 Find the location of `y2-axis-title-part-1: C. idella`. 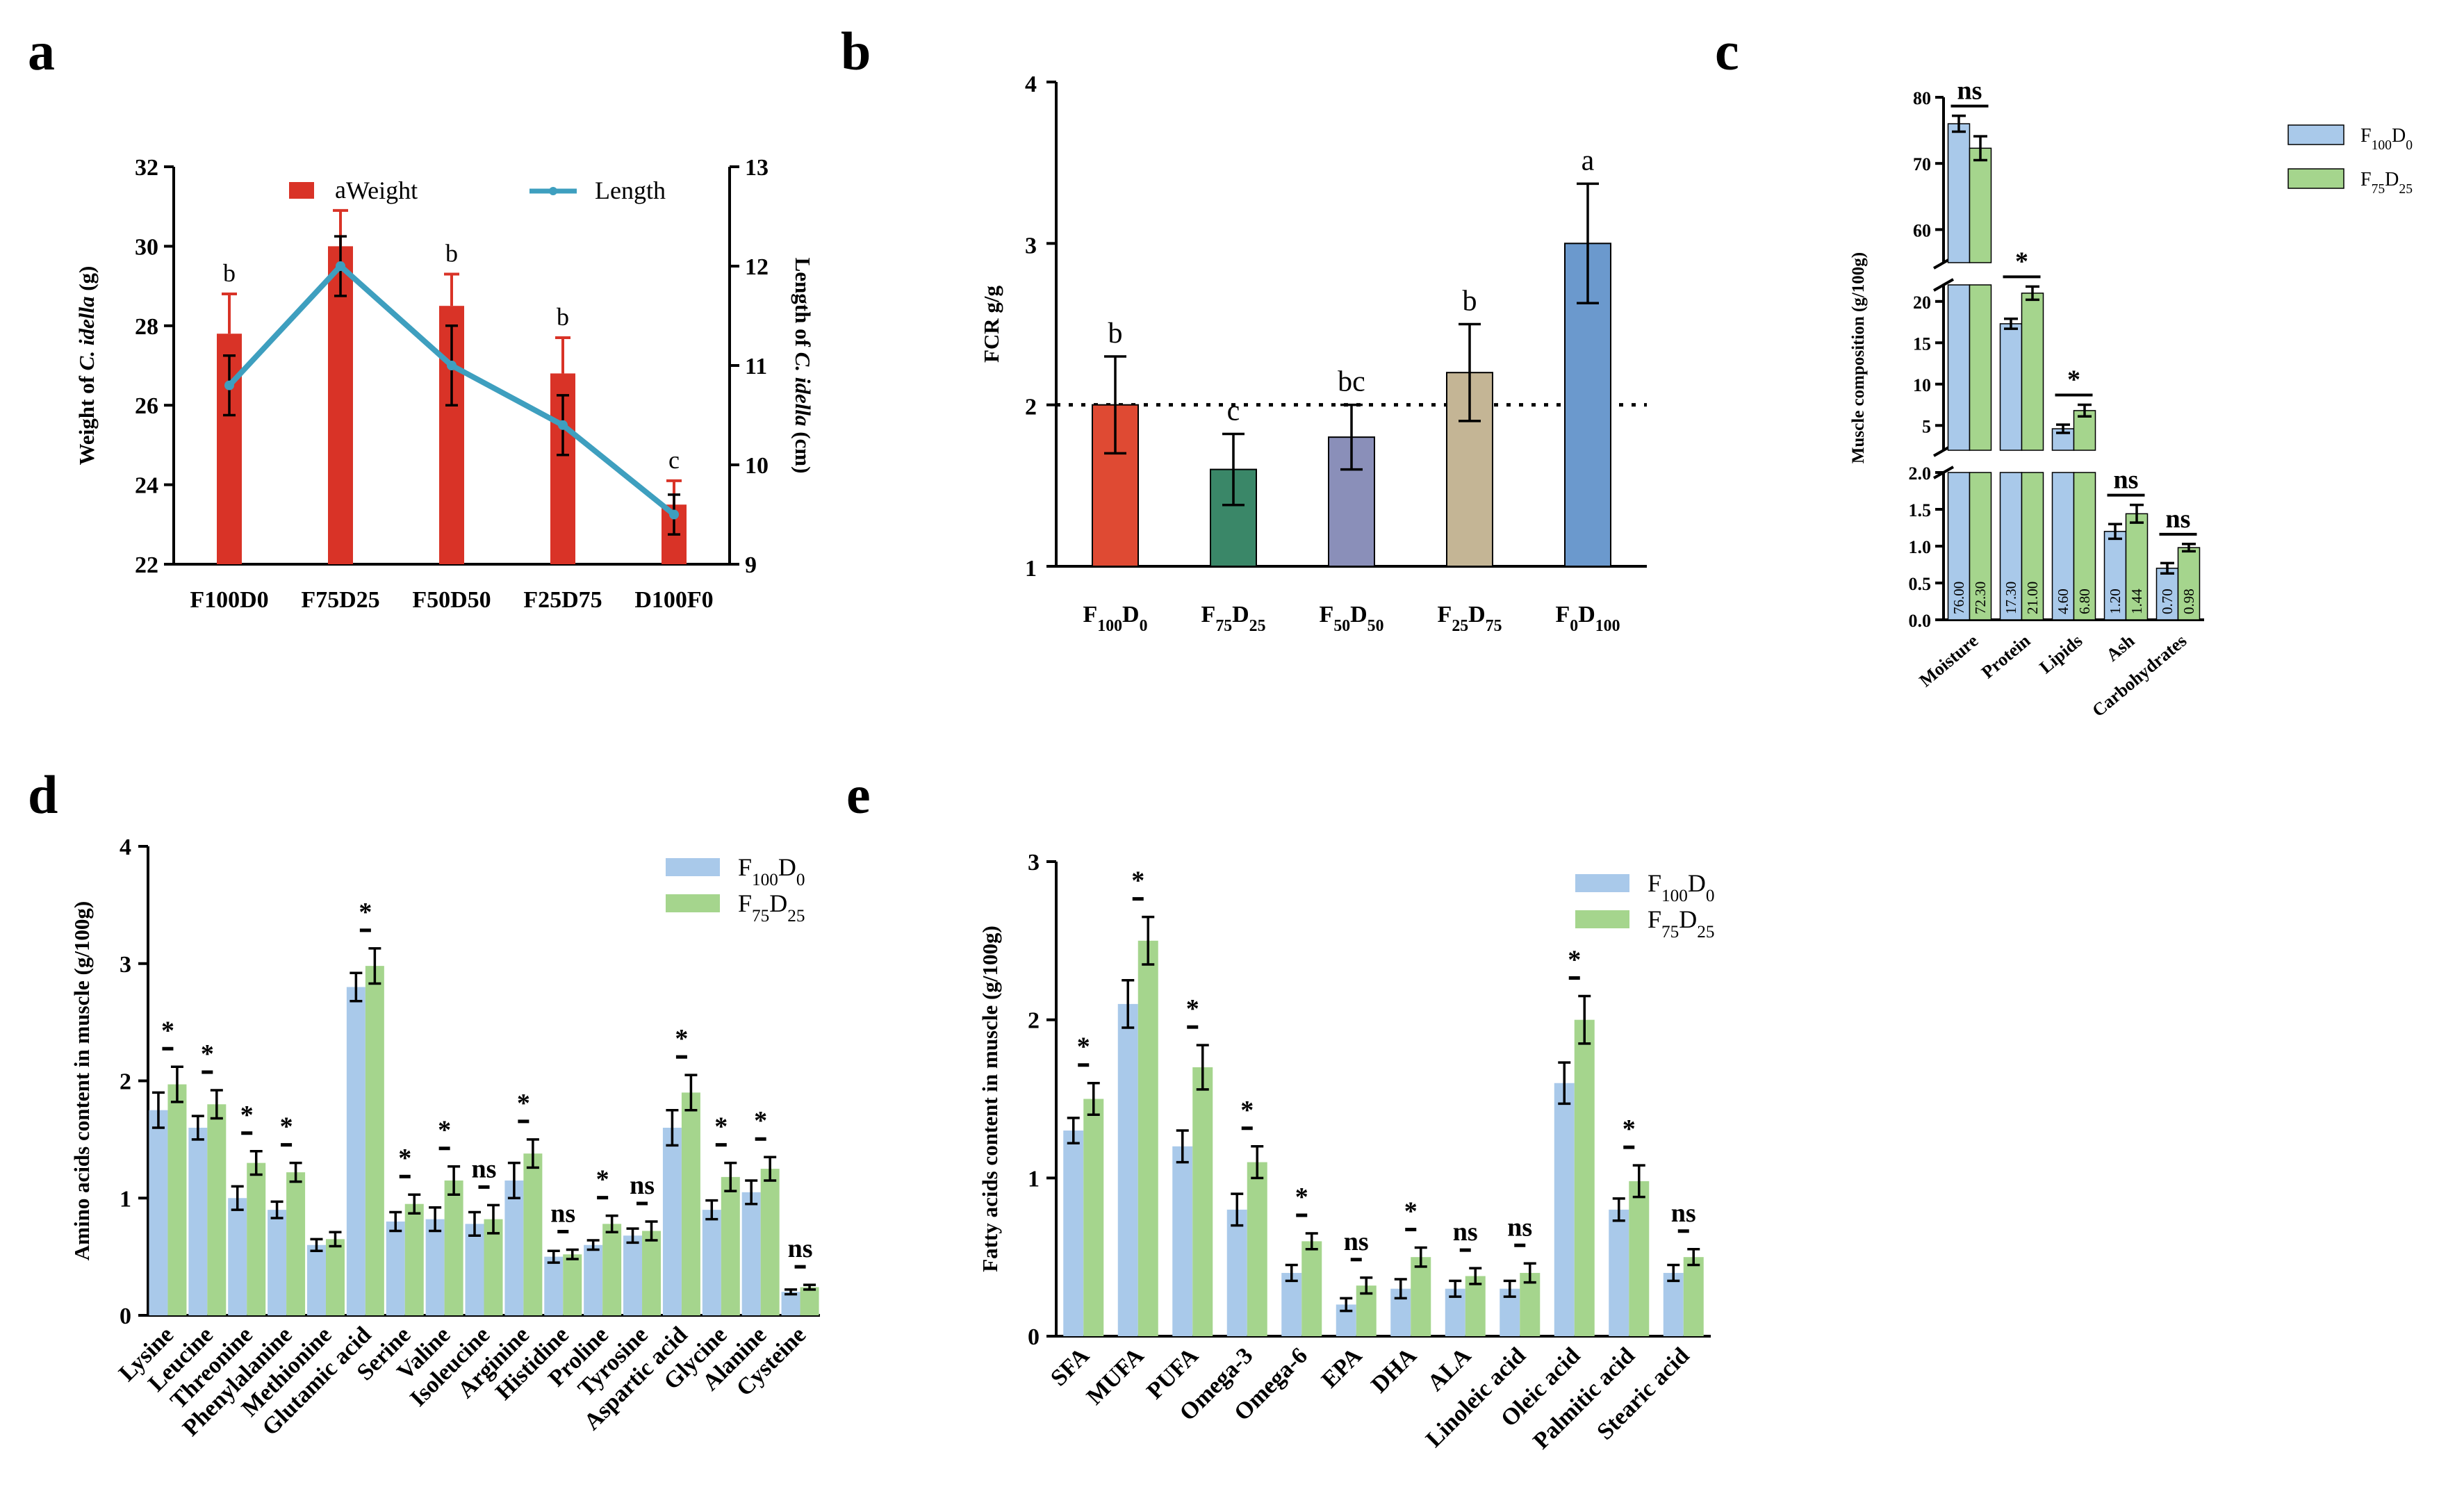

y2-axis-title-part-1: C. idella is located at coordinates (803, 389).